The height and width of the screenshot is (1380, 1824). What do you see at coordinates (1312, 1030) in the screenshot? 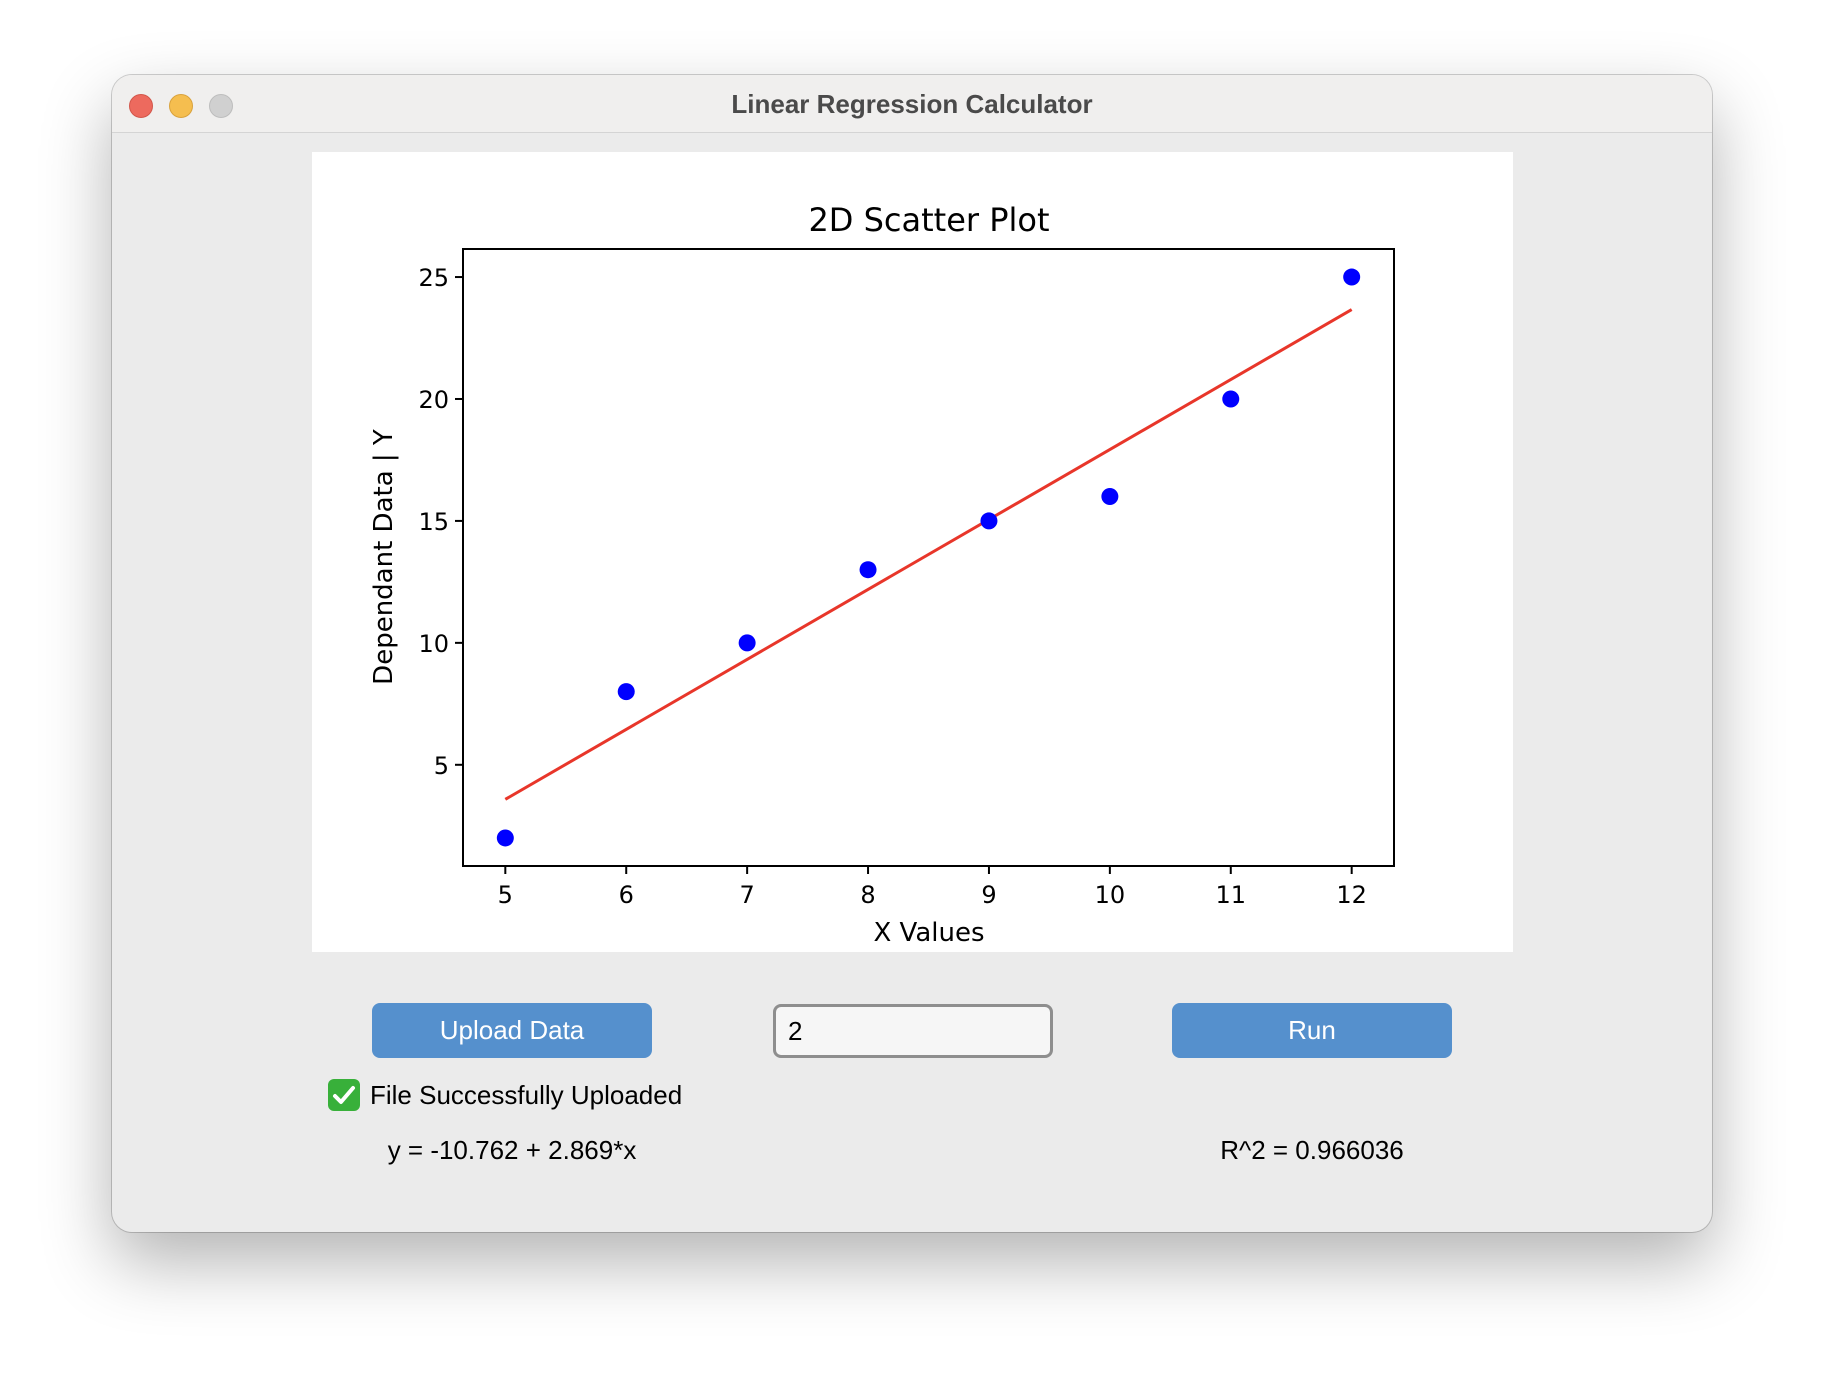
I see `run-button: Run` at bounding box center [1312, 1030].